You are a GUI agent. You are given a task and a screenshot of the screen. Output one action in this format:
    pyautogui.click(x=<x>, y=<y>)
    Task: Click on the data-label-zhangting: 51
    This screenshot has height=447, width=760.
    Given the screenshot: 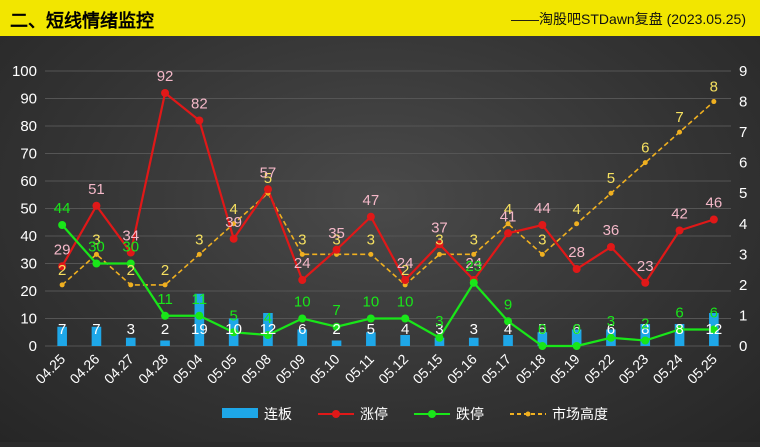 What is the action you would take?
    pyautogui.click(x=96, y=189)
    